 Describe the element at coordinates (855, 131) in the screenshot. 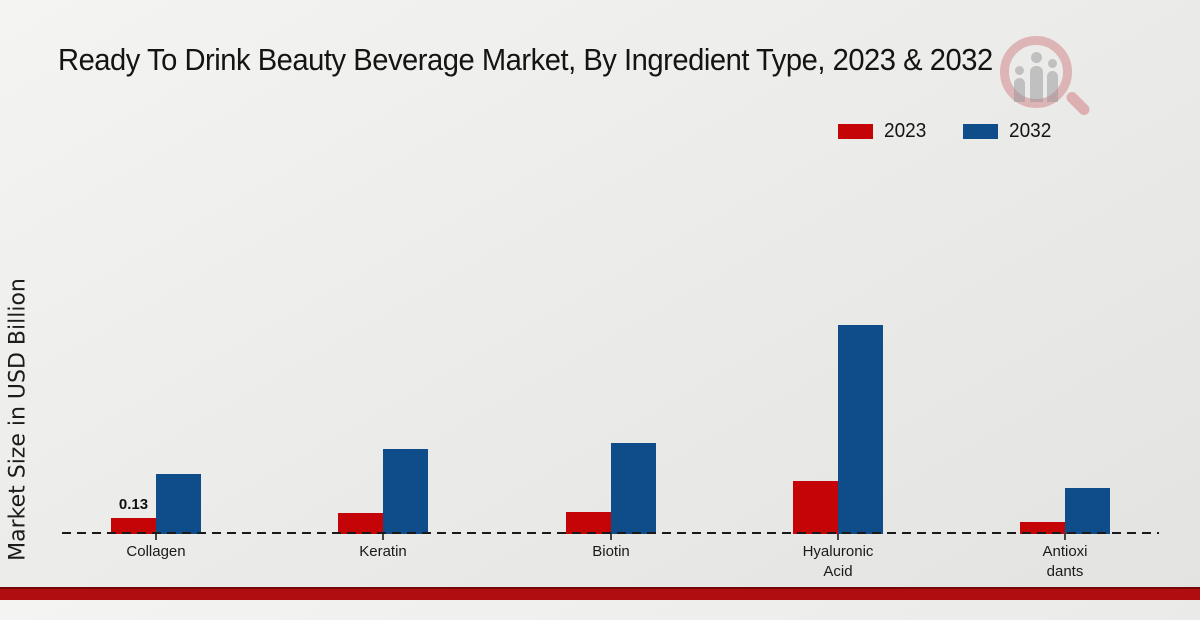

I see `legend-swatch-2023` at that location.